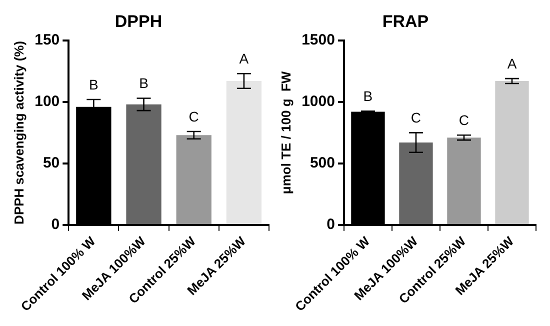 The width and height of the screenshot is (550, 326). What do you see at coordinates (47, 40) in the screenshot?
I see `y-tick-label: 150` at bounding box center [47, 40].